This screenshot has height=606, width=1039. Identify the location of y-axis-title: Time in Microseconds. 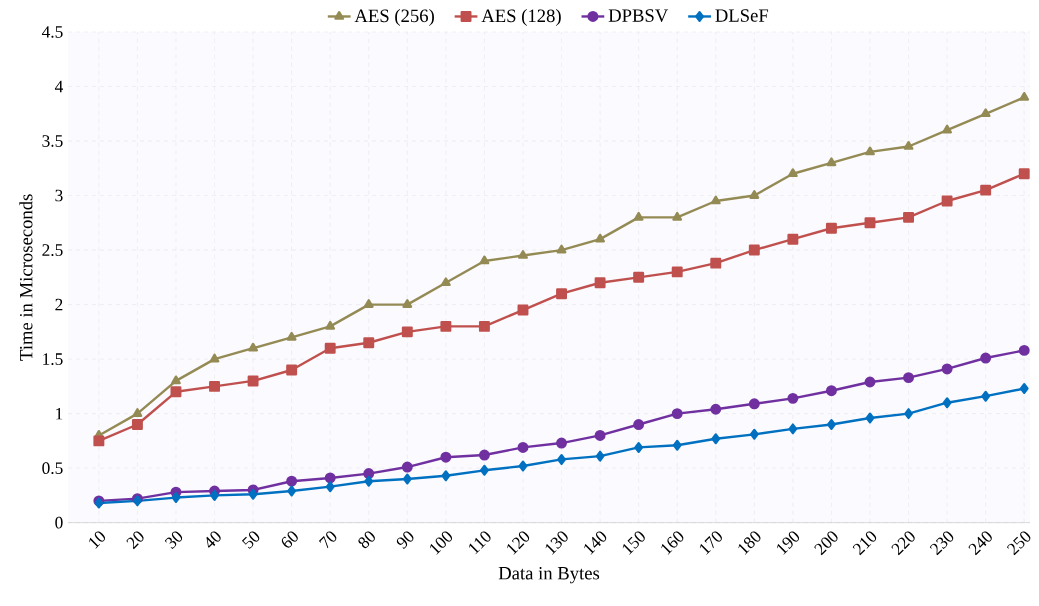
(26, 277).